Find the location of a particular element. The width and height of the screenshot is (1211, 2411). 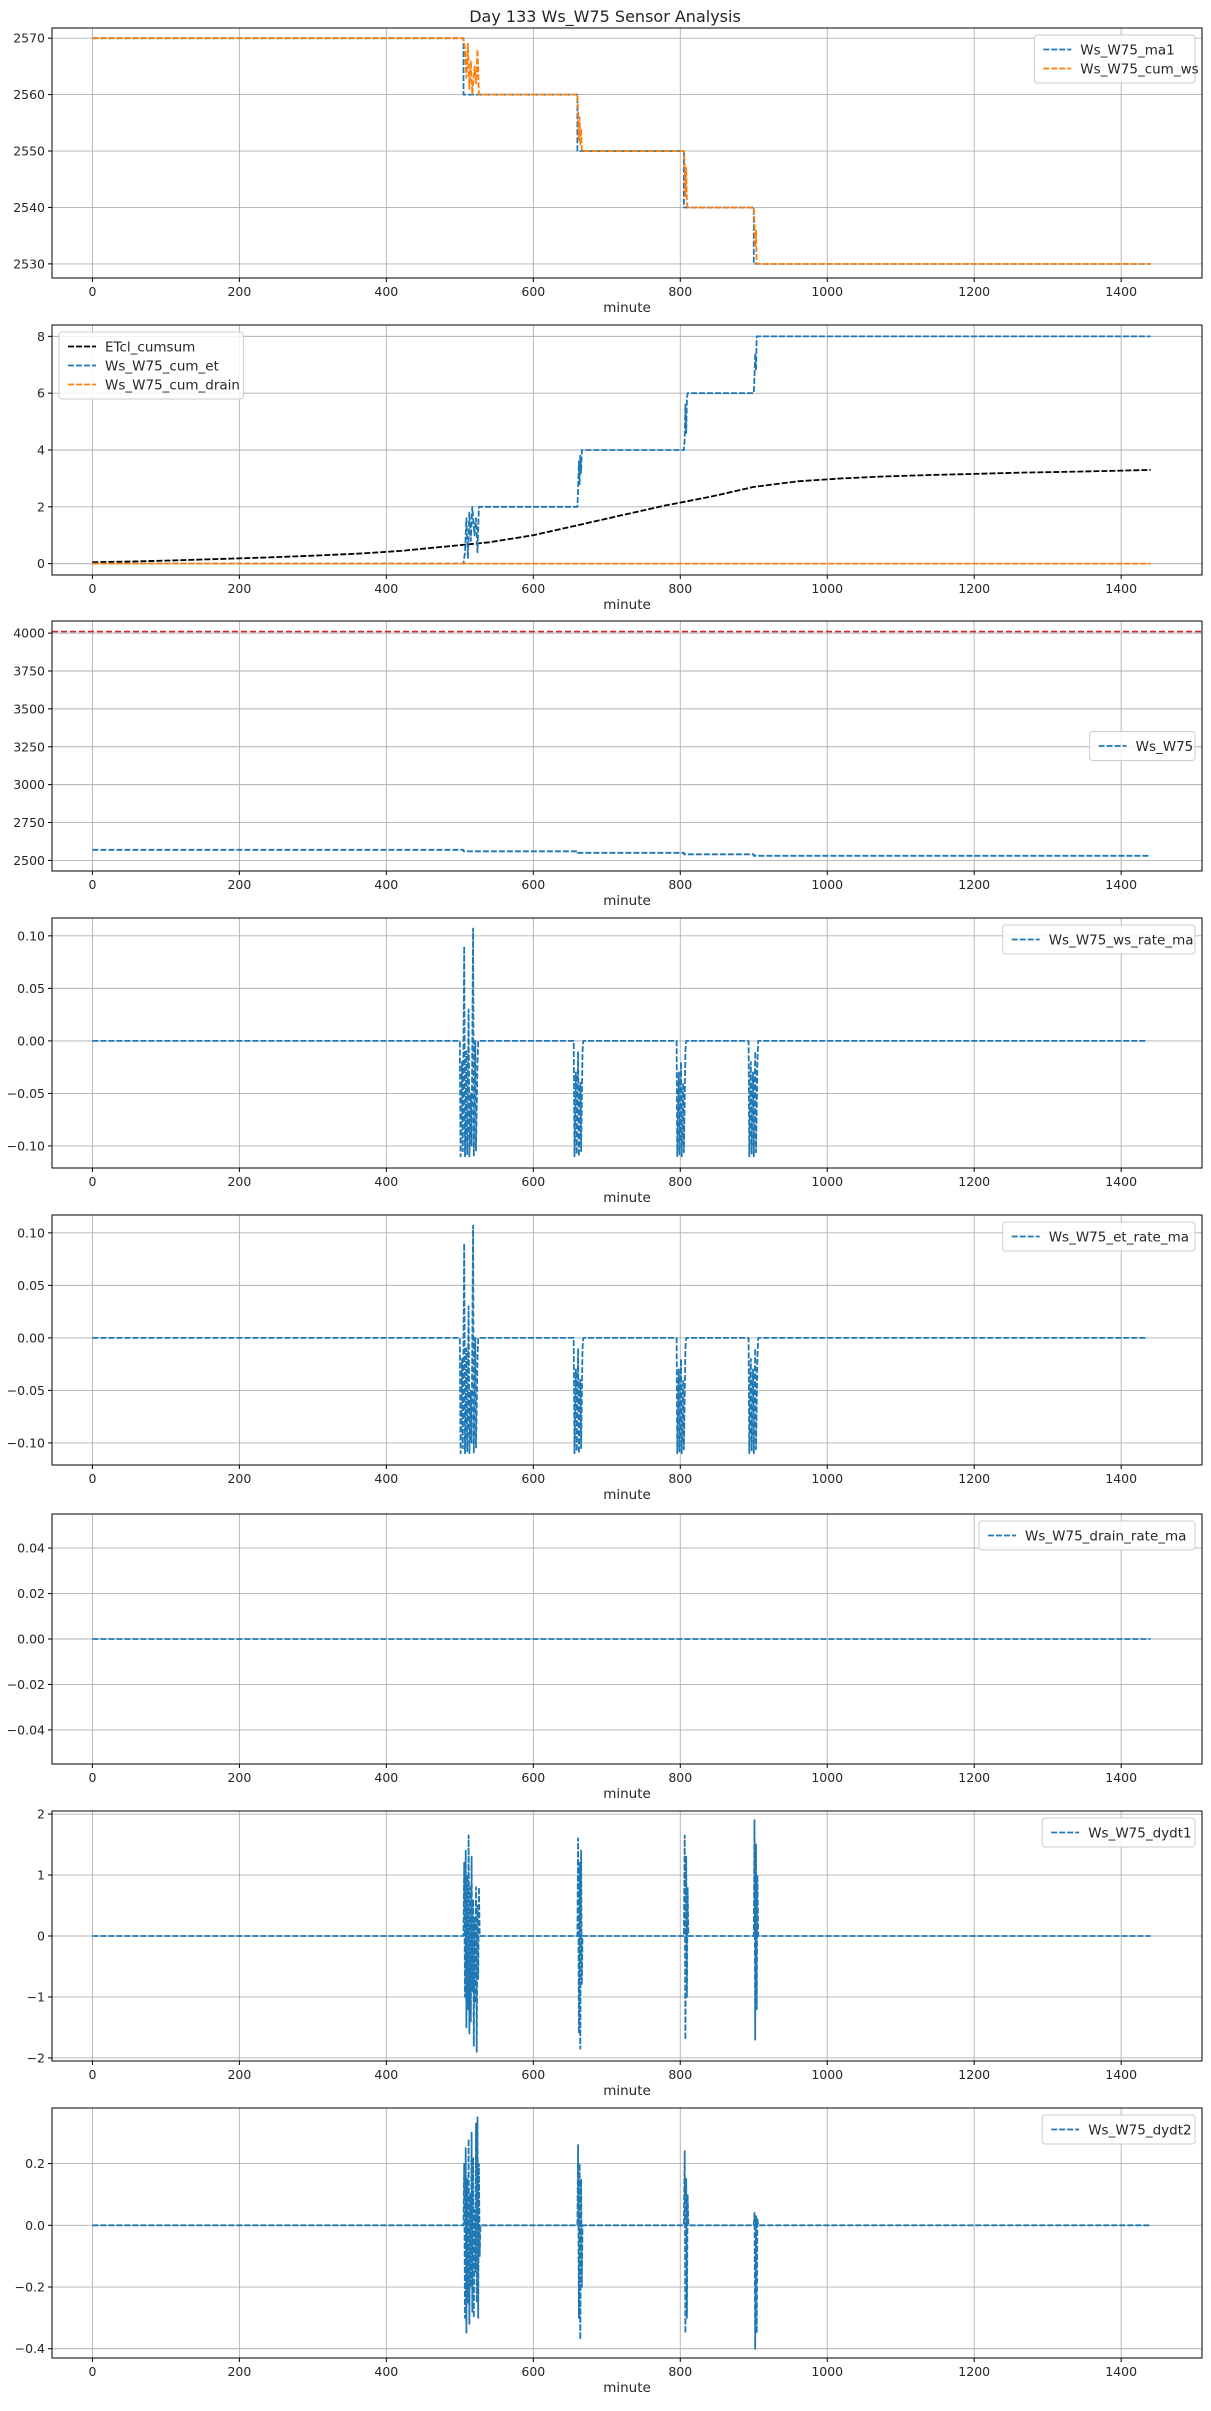

y-tick-label: 3750 is located at coordinates (29, 671).